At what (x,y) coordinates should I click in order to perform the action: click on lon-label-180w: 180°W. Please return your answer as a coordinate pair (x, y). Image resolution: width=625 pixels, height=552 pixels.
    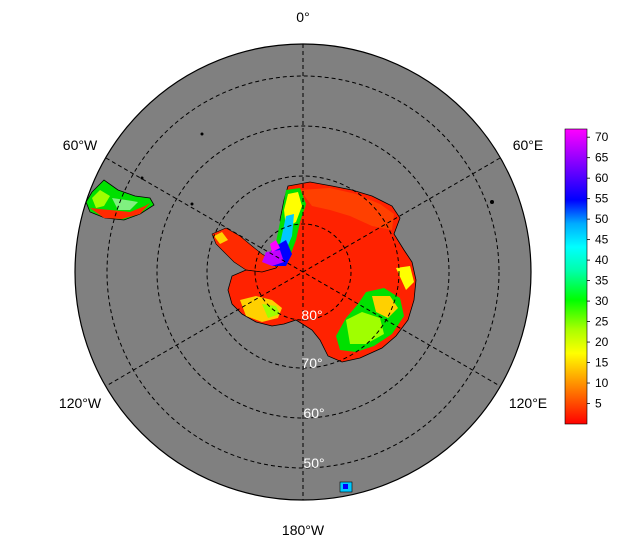
    Looking at the image, I should click on (303, 530).